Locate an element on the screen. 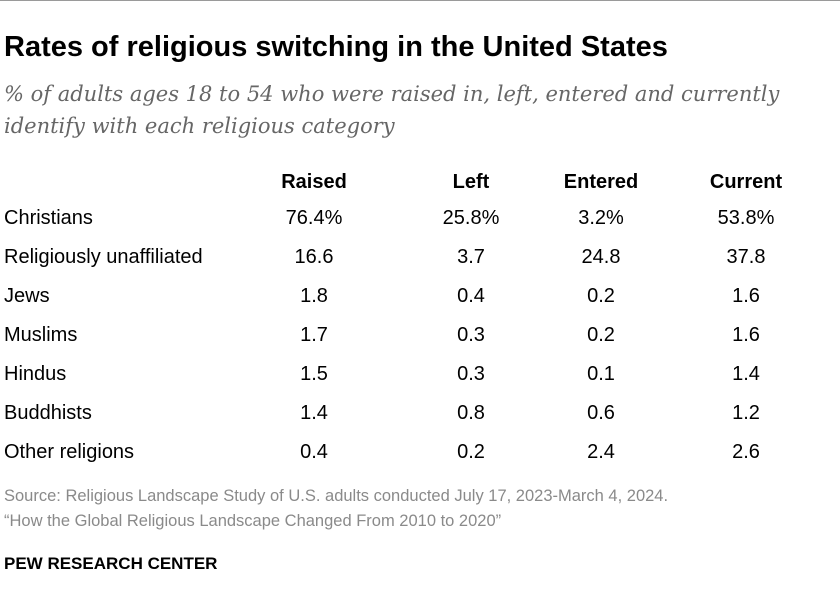 The height and width of the screenshot is (610, 840). table-row: Hindus 1.5 0.3 0.1 1.4 is located at coordinates (420, 375).